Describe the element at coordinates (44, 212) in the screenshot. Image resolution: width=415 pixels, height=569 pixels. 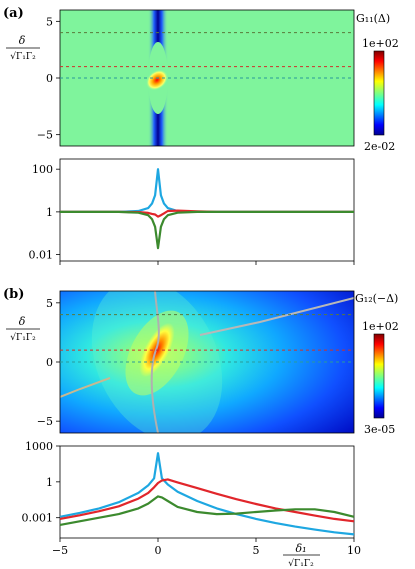
I see `y-axis-lineplot-a: 0.01 1 100` at that location.